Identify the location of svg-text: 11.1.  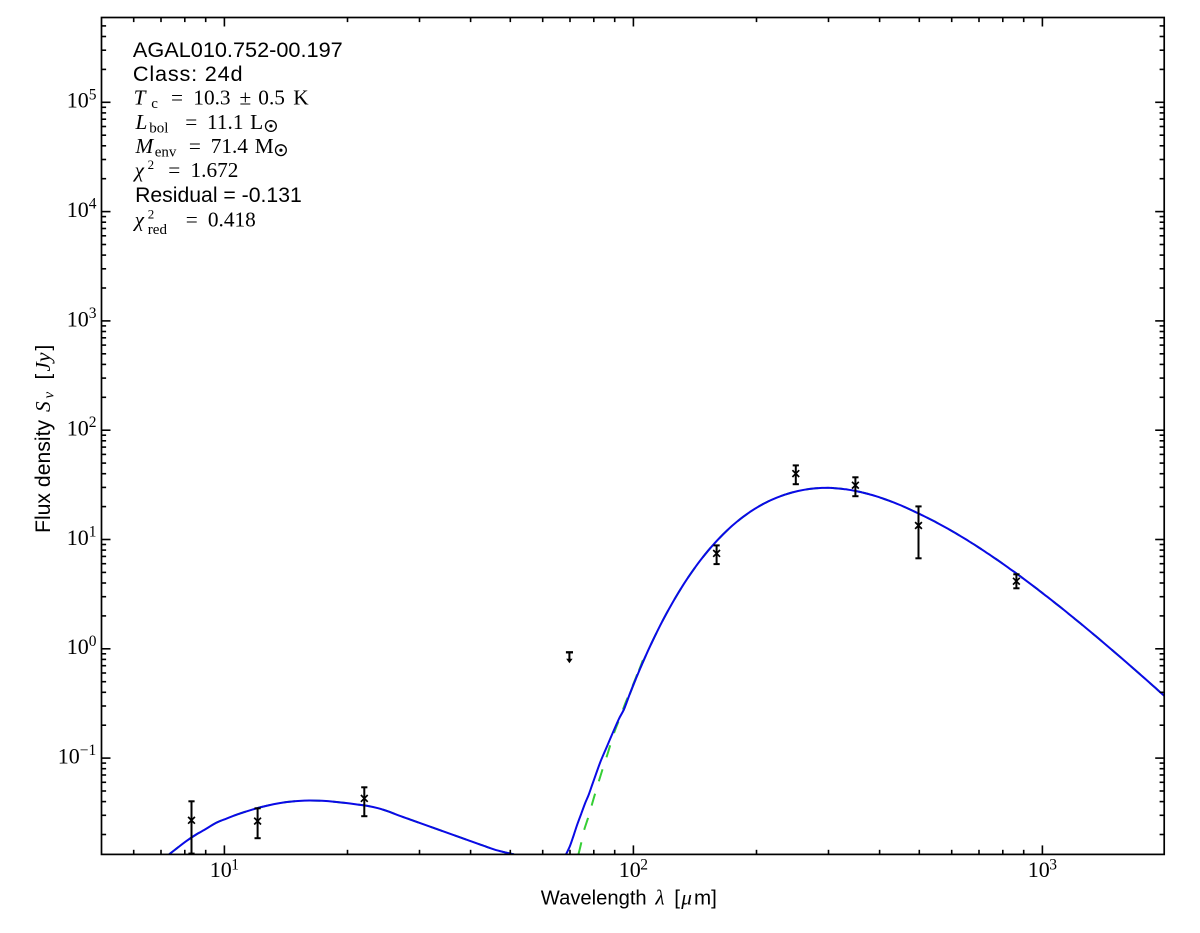
(225, 122).